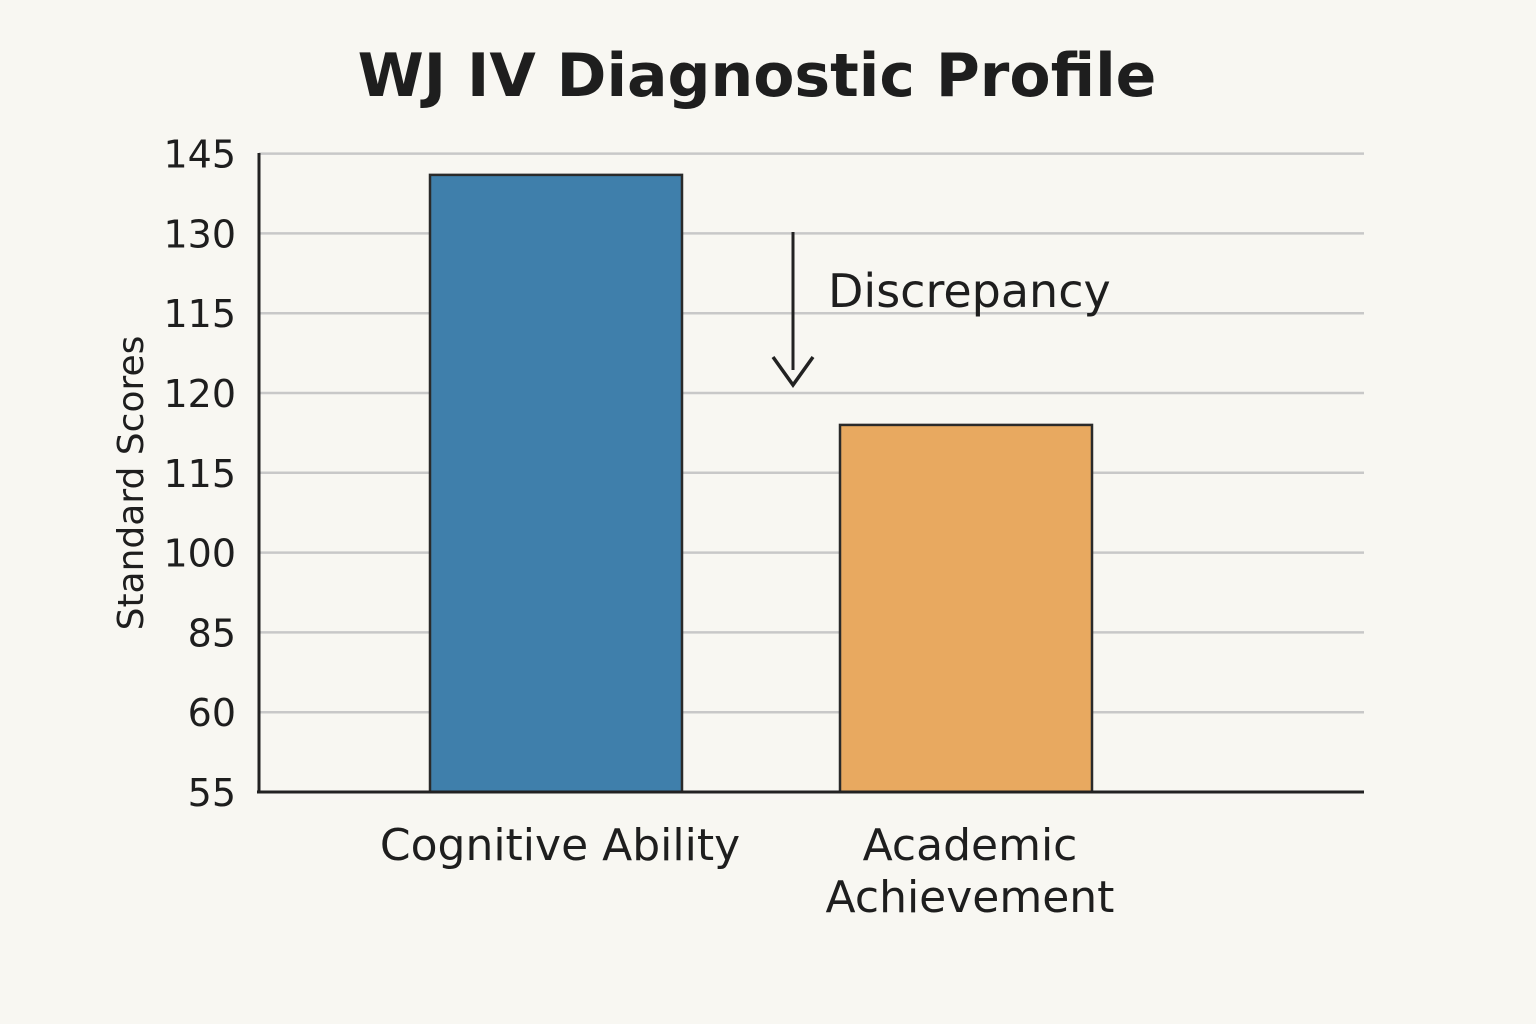  I want to click on y-tick-label: 60, so click(212, 713).